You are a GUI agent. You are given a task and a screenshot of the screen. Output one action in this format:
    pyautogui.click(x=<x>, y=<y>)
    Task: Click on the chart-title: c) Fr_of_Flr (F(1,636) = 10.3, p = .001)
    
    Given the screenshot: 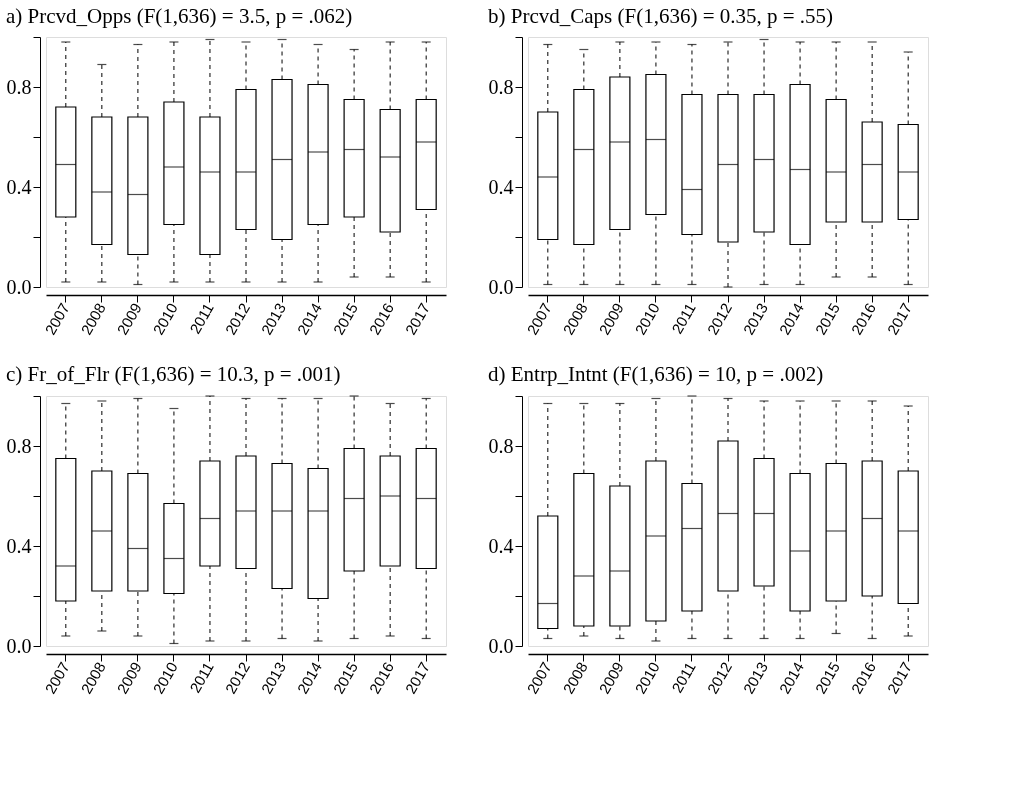 What is the action you would take?
    pyautogui.click(x=173, y=374)
    